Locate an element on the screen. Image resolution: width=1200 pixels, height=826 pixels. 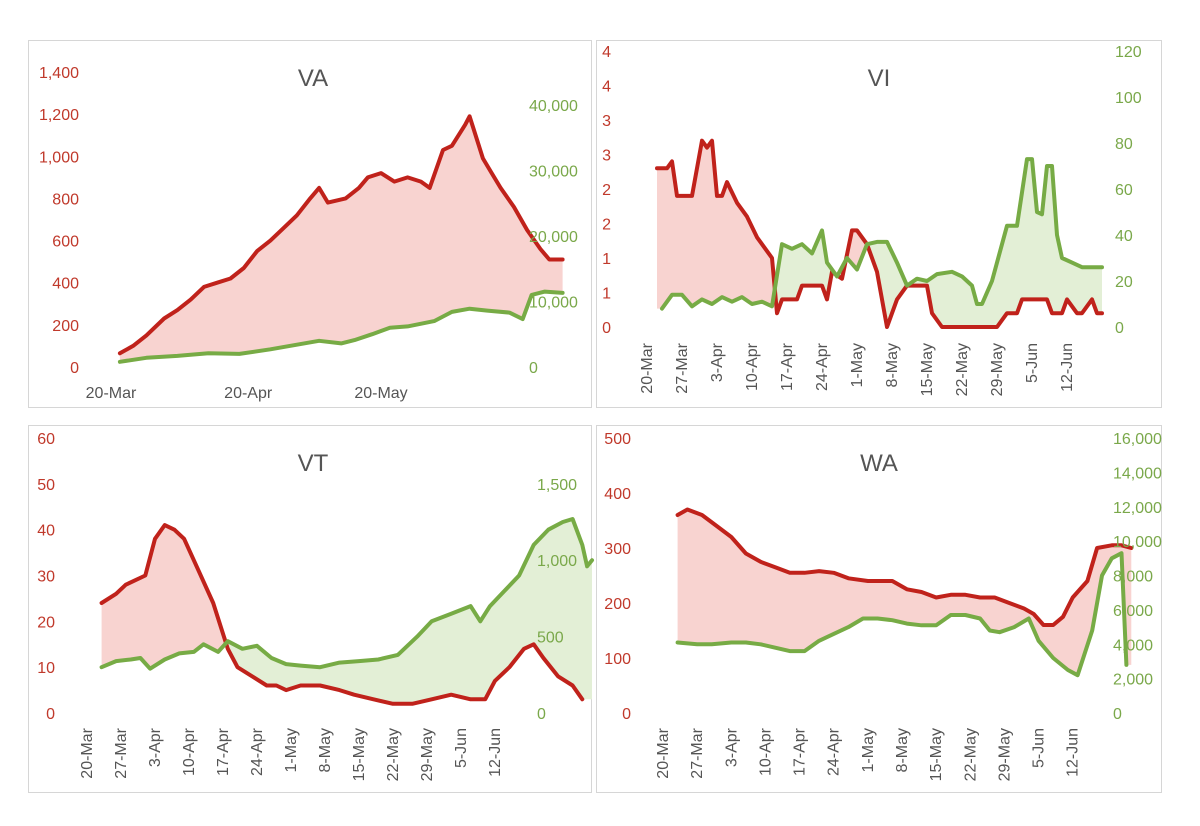
y-right-tick-label: 40 is located at coordinates (1124, 236).